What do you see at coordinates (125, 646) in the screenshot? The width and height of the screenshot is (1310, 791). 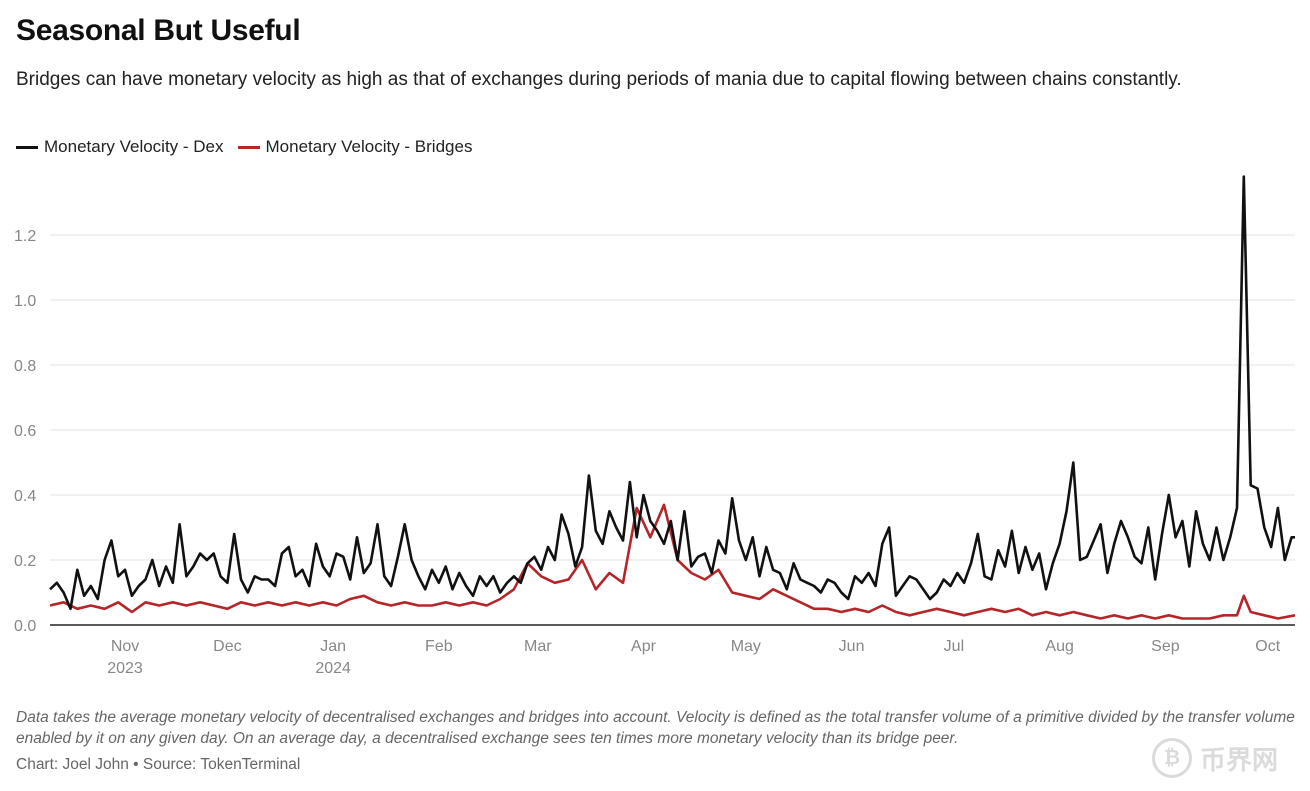 I see `x-tick-label: Nov` at bounding box center [125, 646].